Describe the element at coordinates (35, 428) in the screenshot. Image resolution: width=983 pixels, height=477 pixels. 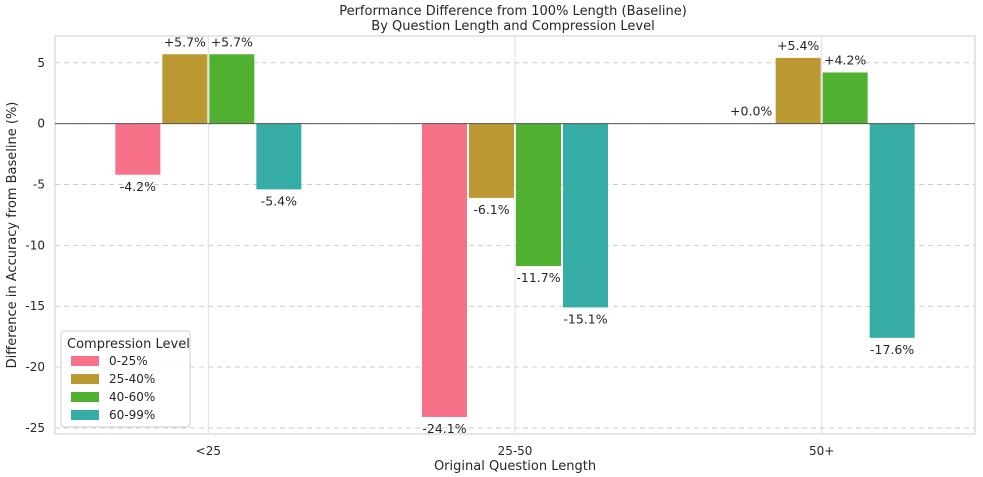
I see `y-tick-label: -25` at that location.